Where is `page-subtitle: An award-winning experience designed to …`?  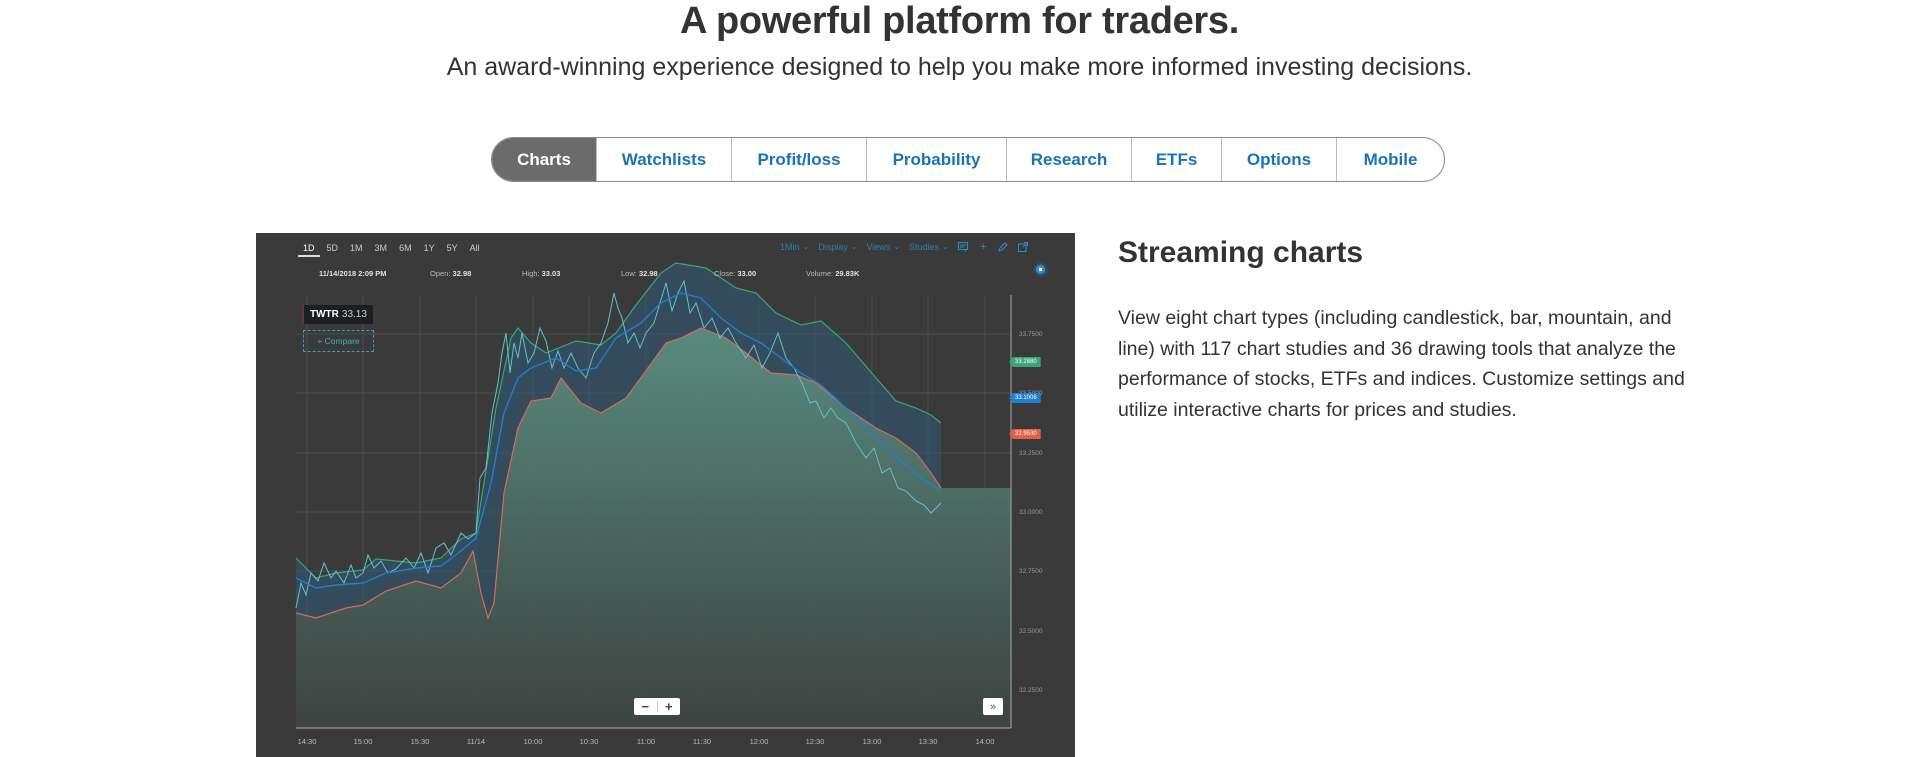
page-subtitle: An award-winning experience designed to … is located at coordinates (959, 67).